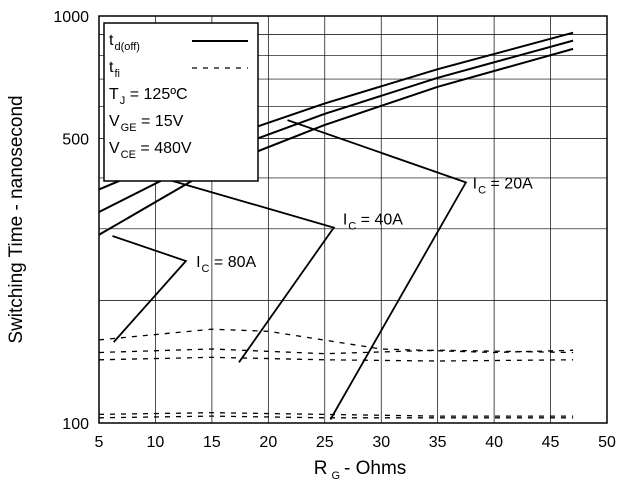 The image size is (622, 491). Describe the element at coordinates (335, 476) in the screenshot. I see `x-axis-title-sub: G` at that location.